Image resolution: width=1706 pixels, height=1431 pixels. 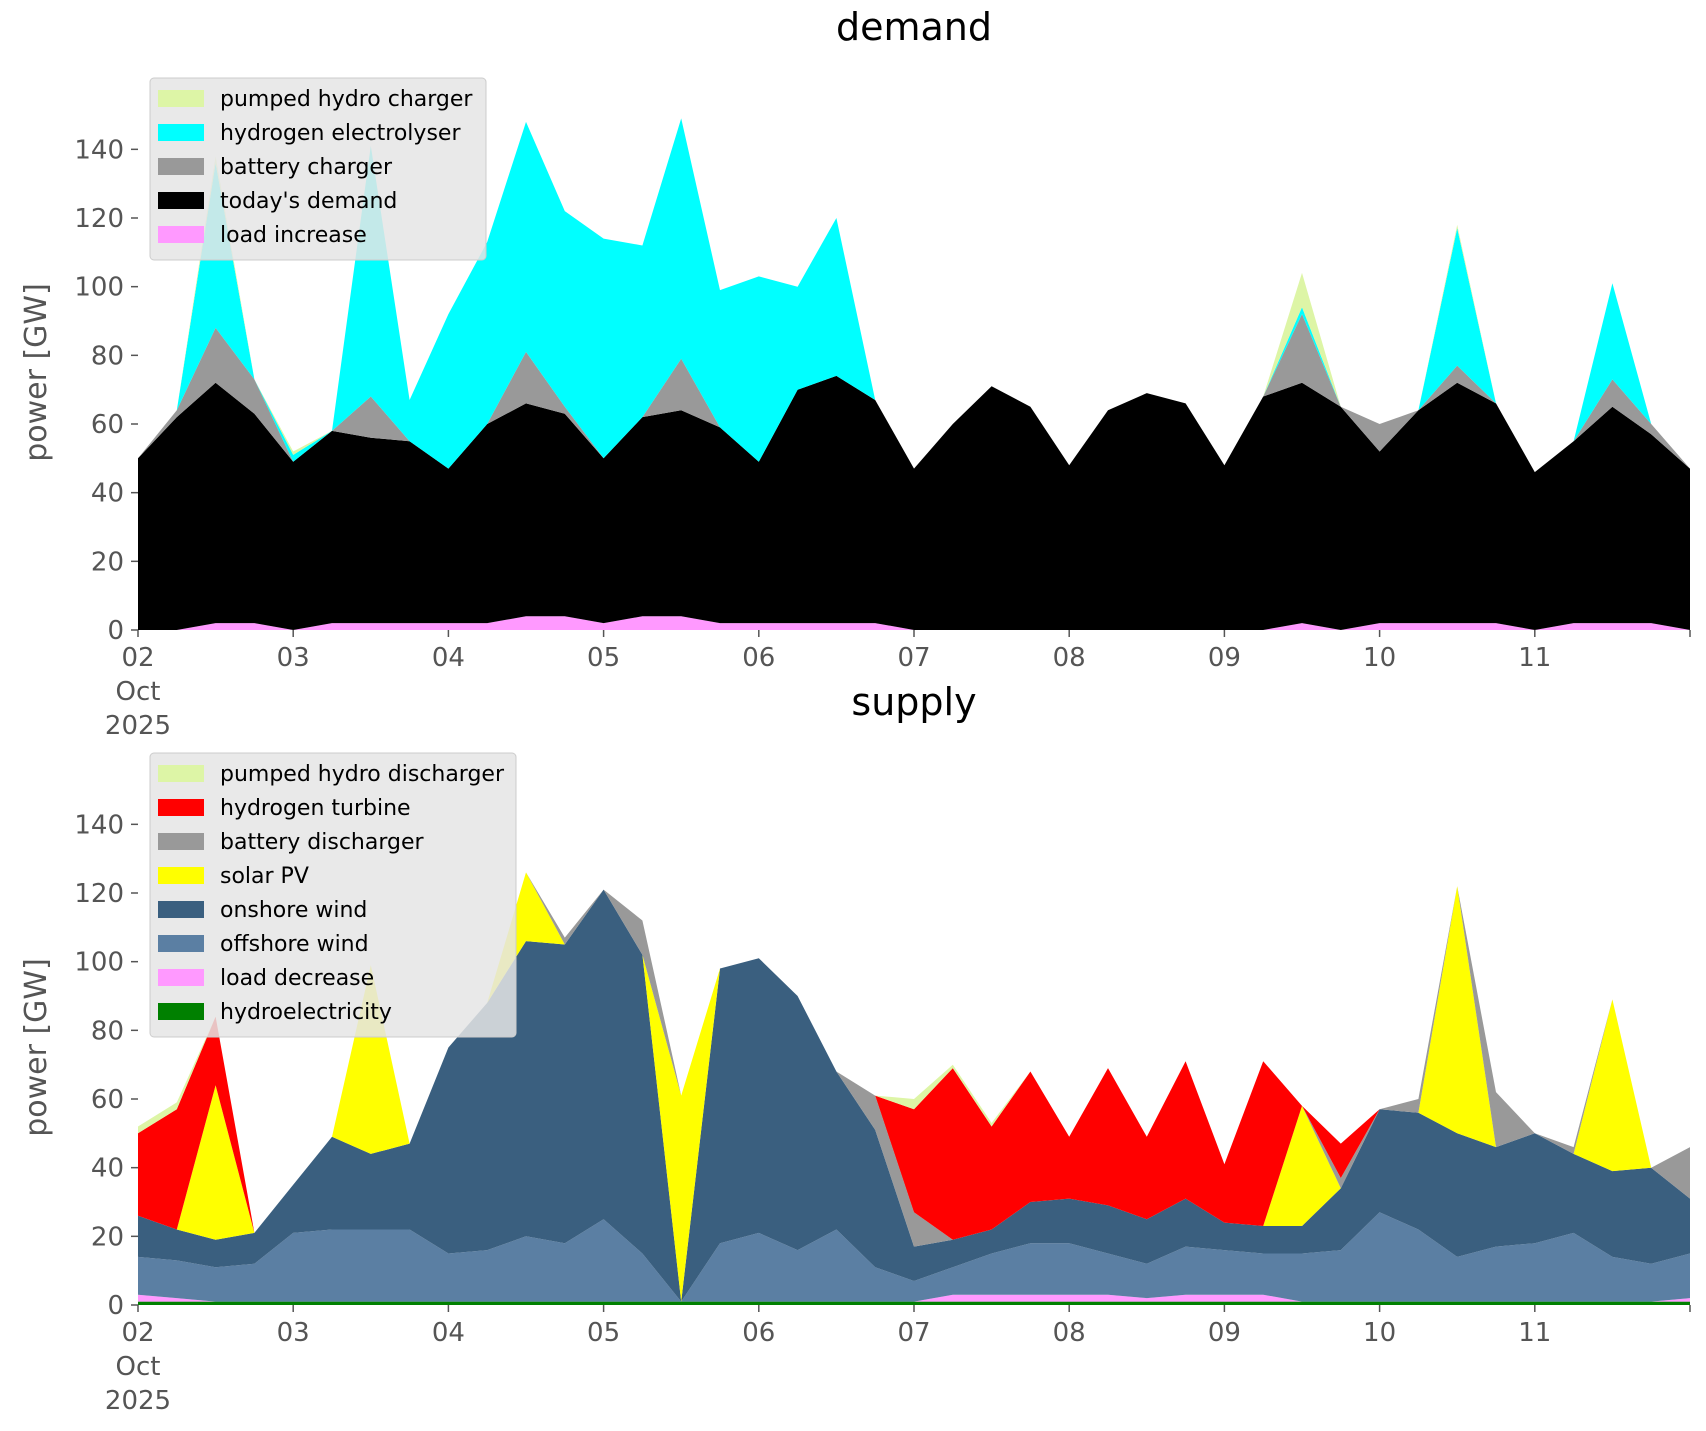 What do you see at coordinates (306, 1012) in the screenshot?
I see `legend-label-hydroelectricity: hydroelectricity` at bounding box center [306, 1012].